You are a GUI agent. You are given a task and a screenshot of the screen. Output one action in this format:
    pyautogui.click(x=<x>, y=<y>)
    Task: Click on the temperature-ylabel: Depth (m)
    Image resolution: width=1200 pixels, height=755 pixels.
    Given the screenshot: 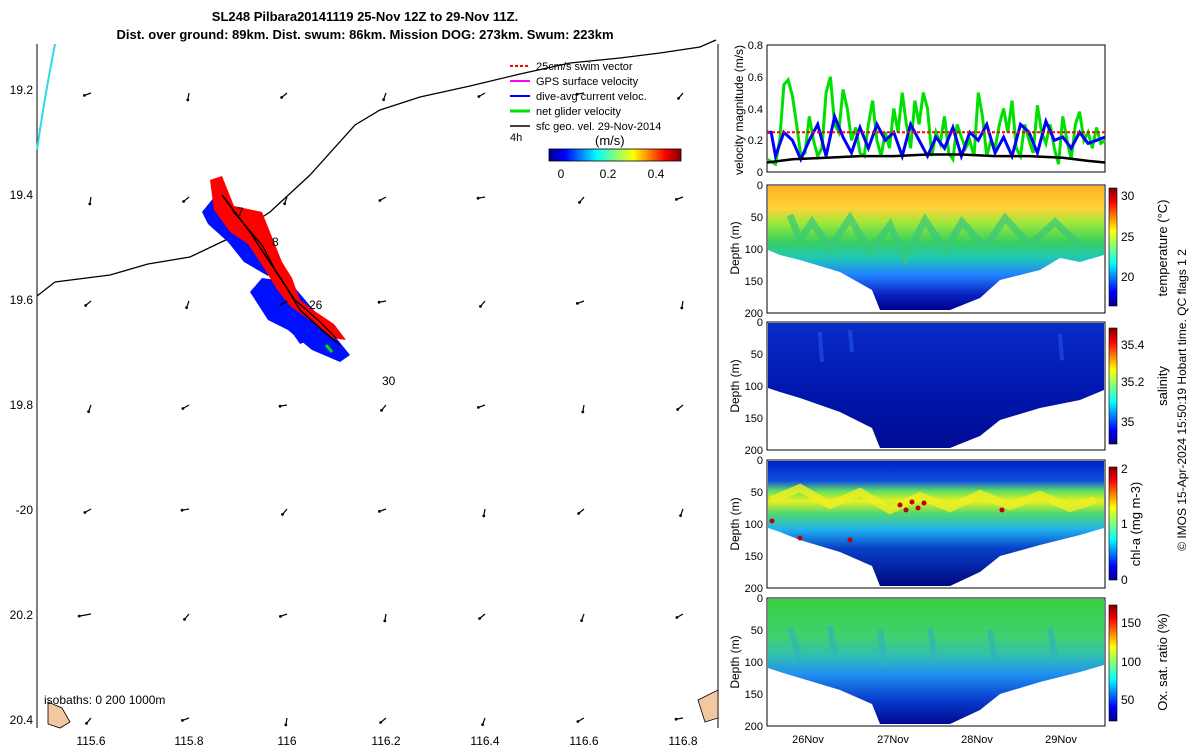 What is the action you would take?
    pyautogui.click(x=735, y=247)
    